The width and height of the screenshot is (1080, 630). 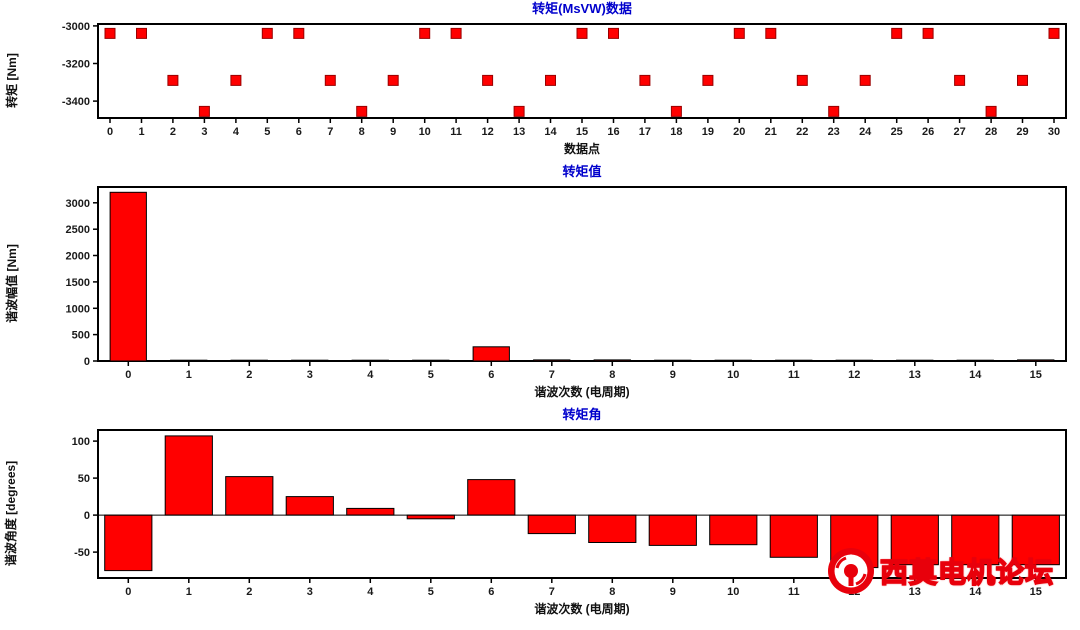 I want to click on ximo-forum-logo-icon, so click(x=851, y=571).